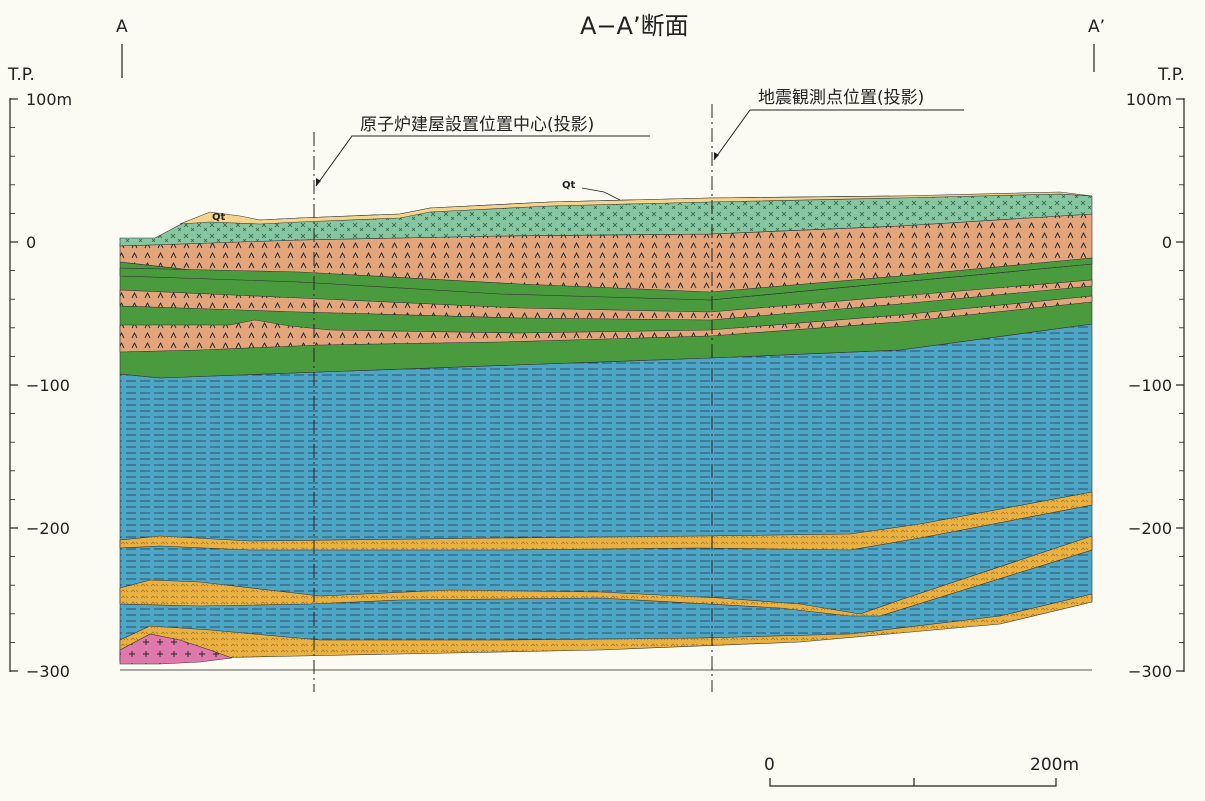 The width and height of the screenshot is (1205, 801). I want to click on left-tick-label: 0, so click(31, 242).